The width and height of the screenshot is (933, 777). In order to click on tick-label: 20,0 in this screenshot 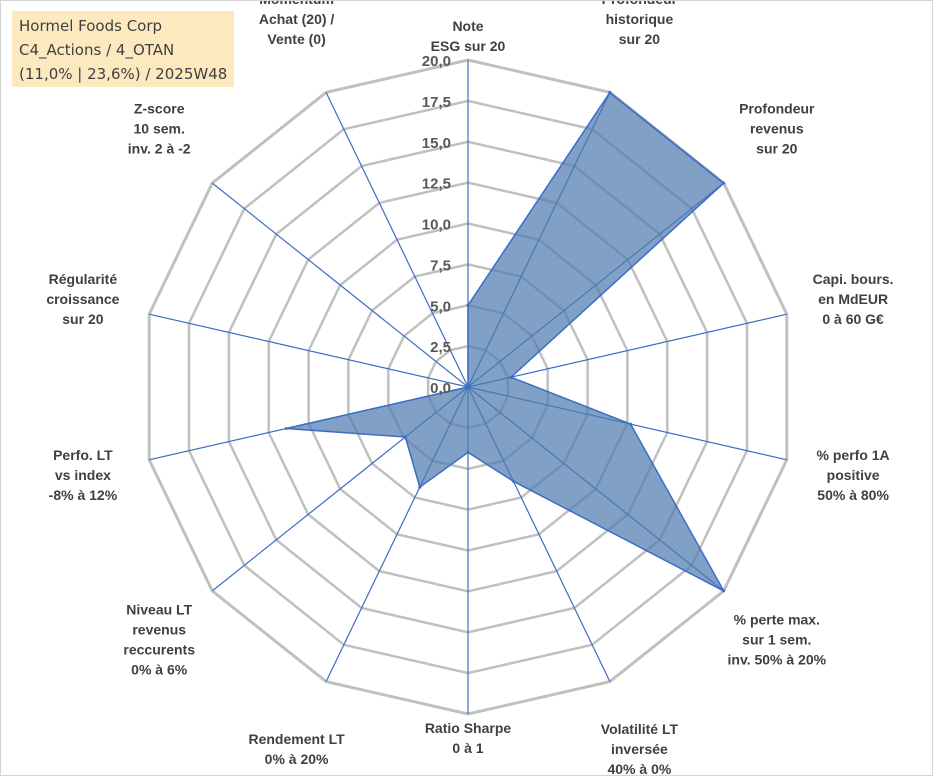, I will do `click(436, 61)`.